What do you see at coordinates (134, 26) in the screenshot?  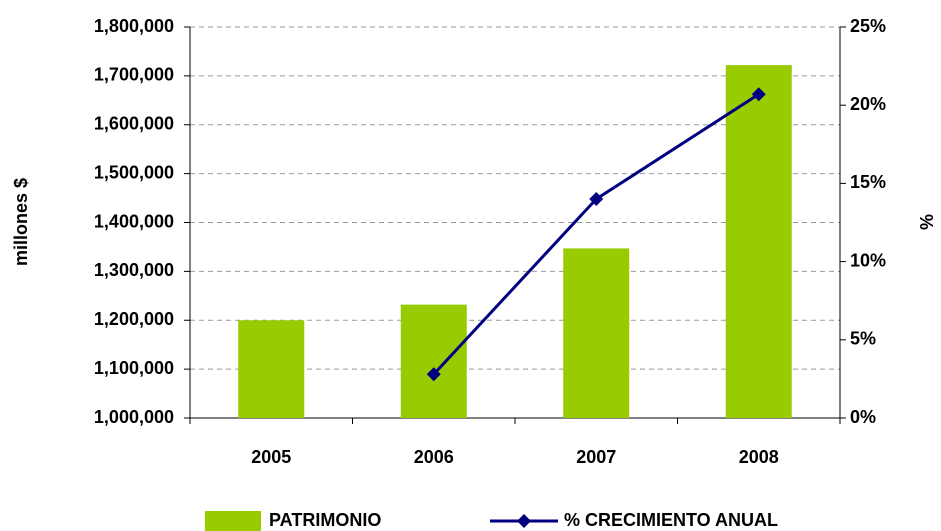 I see `y-tick-label: 1,800,000` at bounding box center [134, 26].